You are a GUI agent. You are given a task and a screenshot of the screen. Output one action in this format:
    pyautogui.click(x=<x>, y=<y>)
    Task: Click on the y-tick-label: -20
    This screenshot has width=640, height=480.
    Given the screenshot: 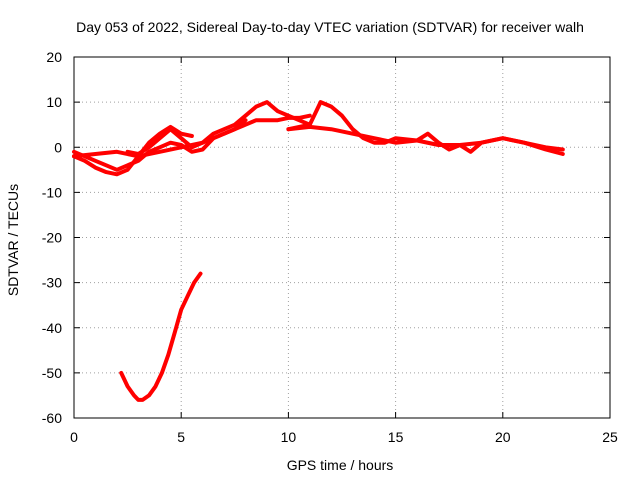 What is the action you would take?
    pyautogui.click(x=52, y=238)
    